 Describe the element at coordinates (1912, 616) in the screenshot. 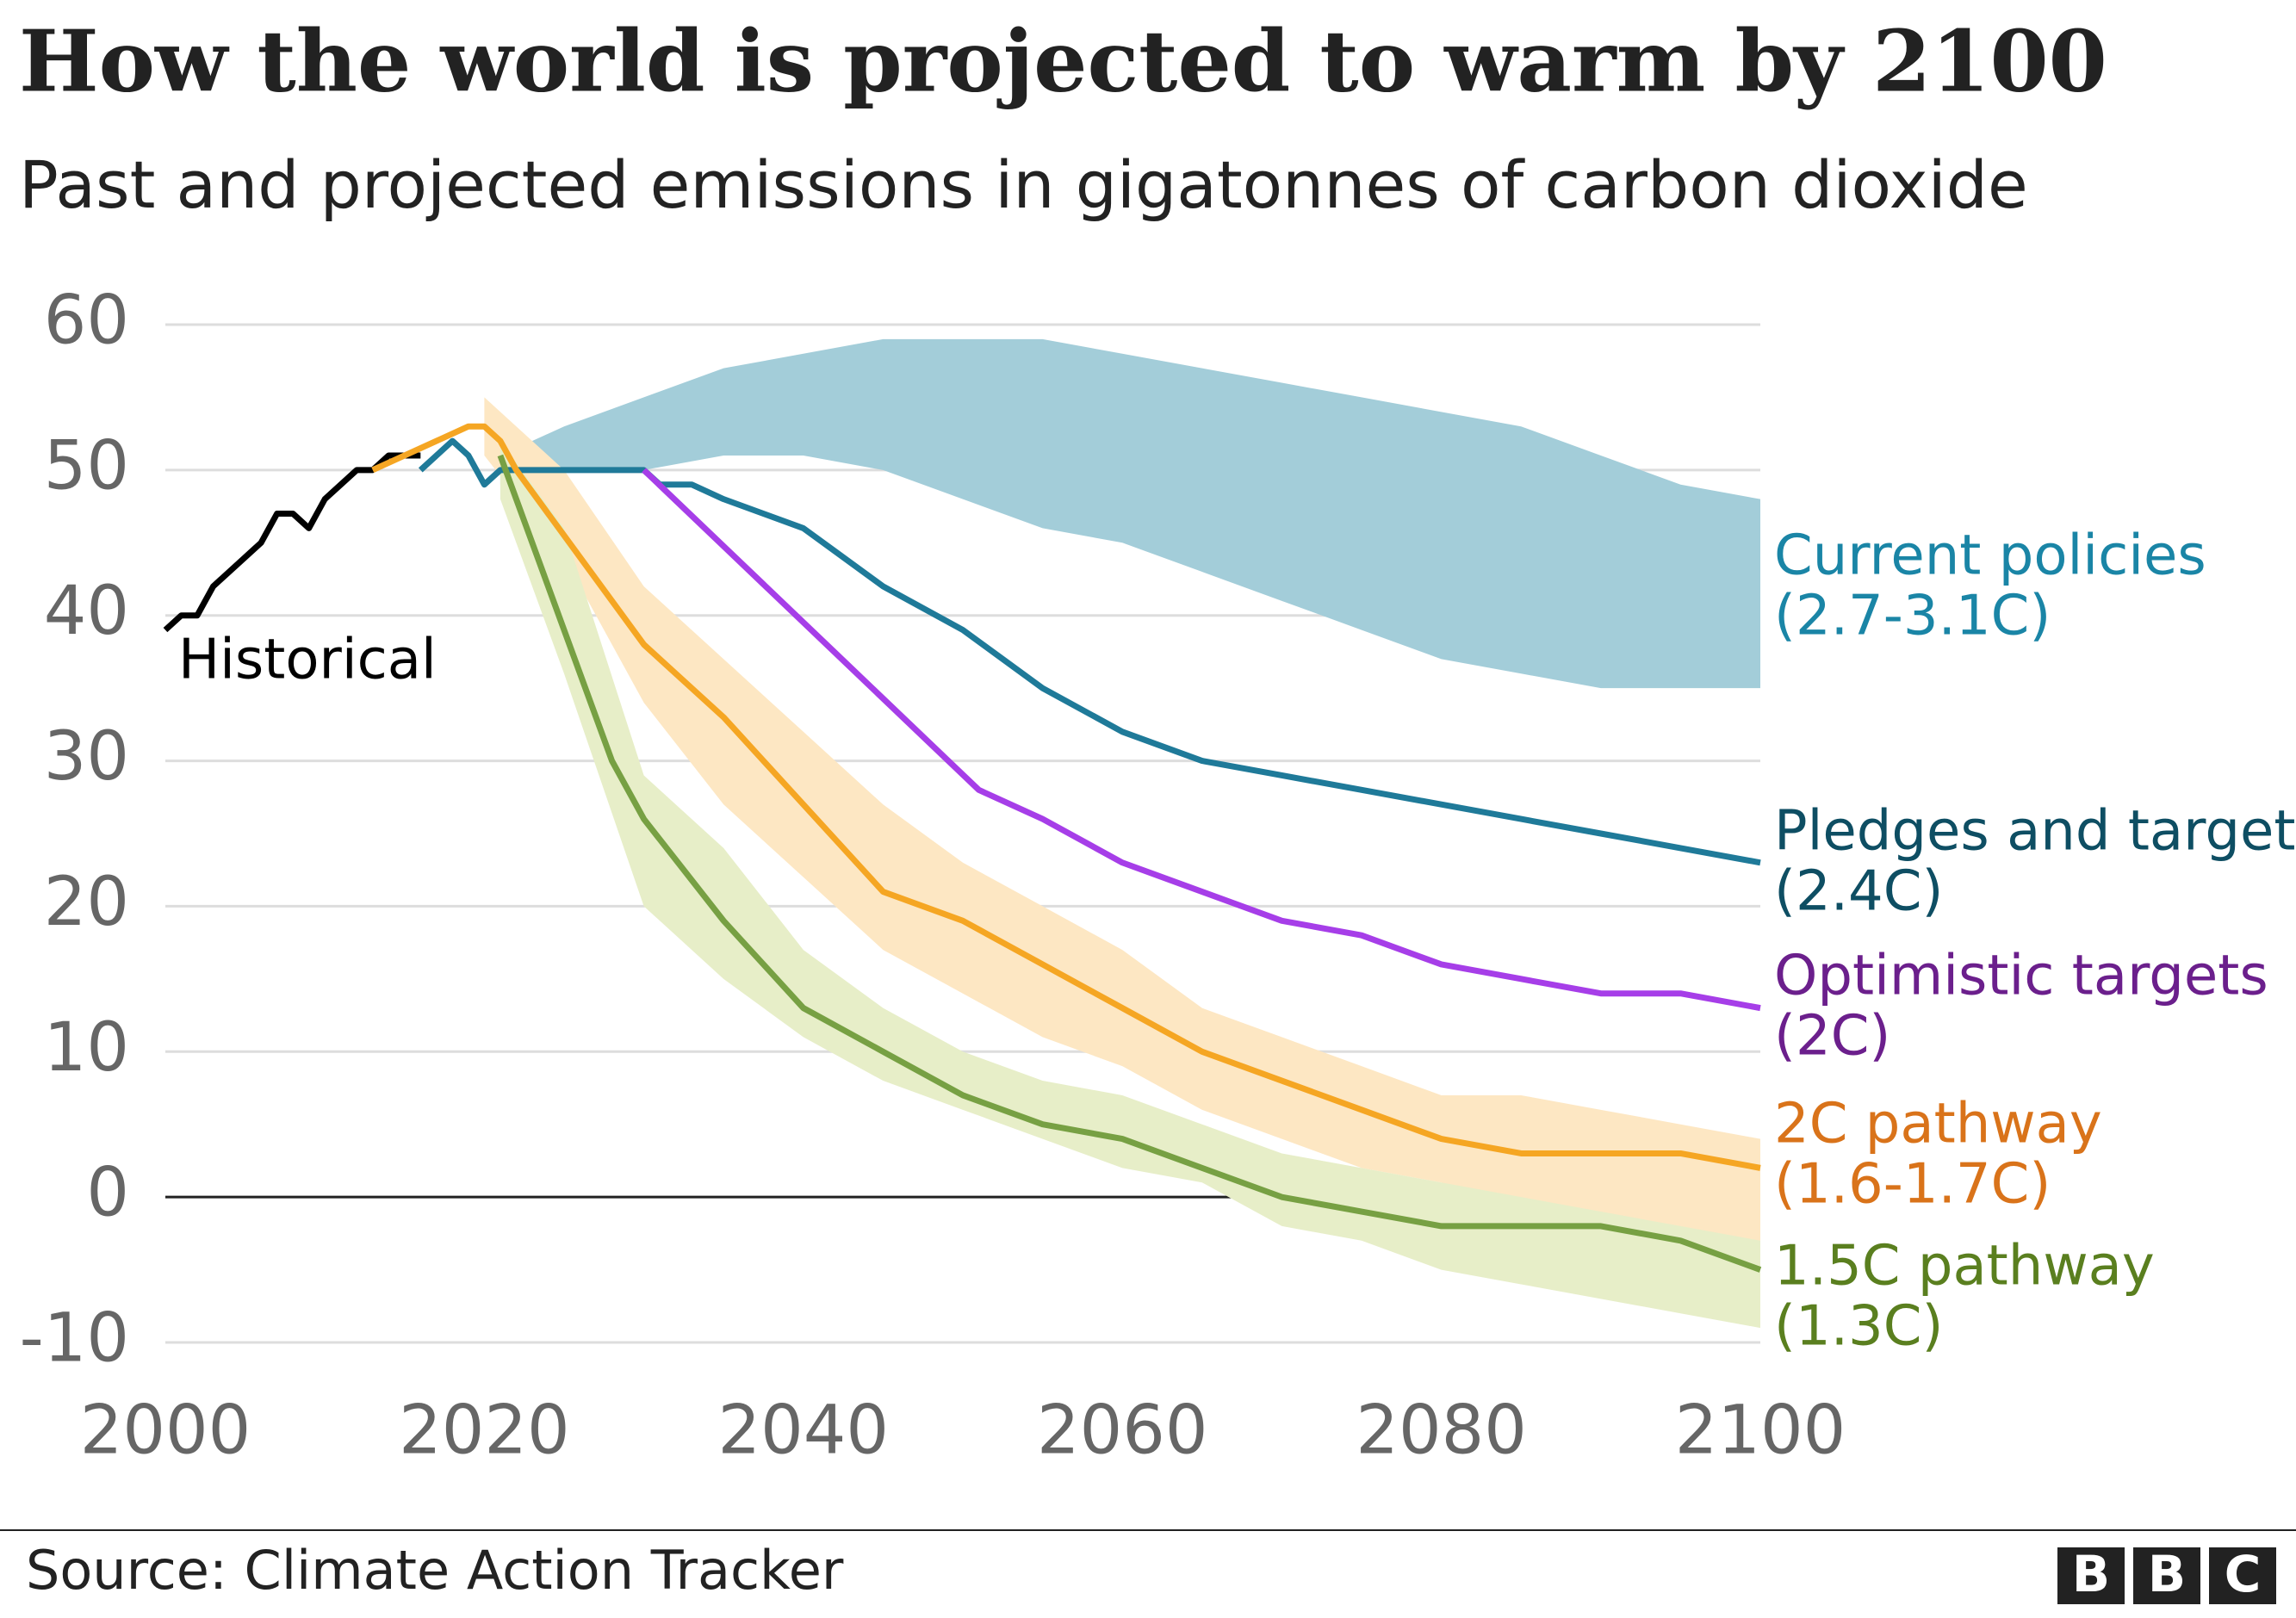

I see `series-label-temperature: (2.7-3.1C)` at that location.